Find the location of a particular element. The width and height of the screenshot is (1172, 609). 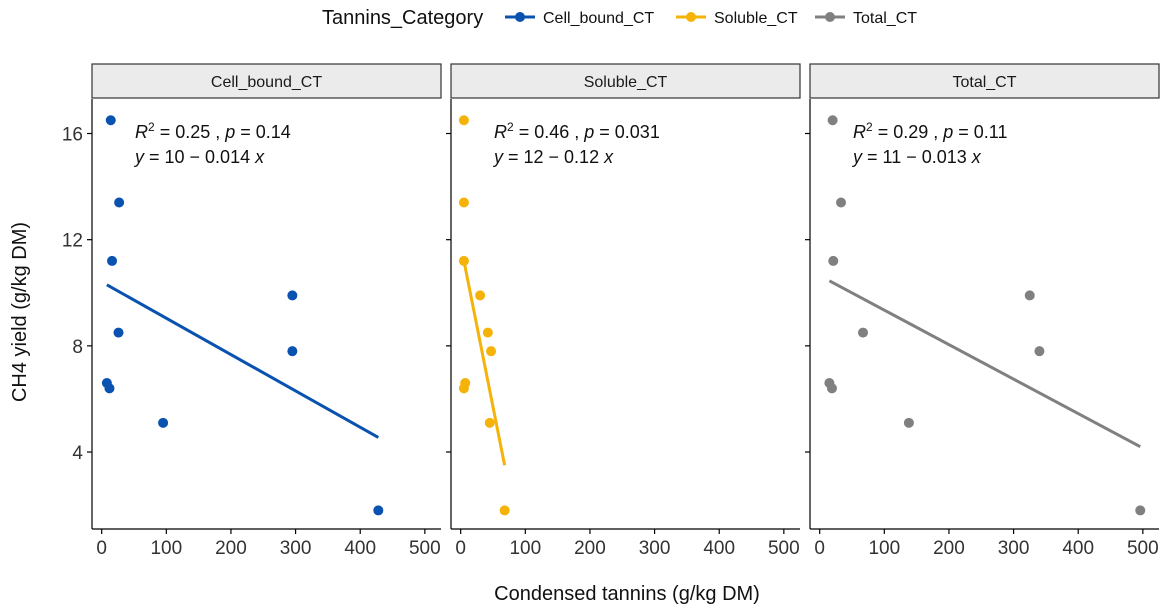

legend-item-cell-bound-ct: Cell_bound_CT is located at coordinates (579, 18).